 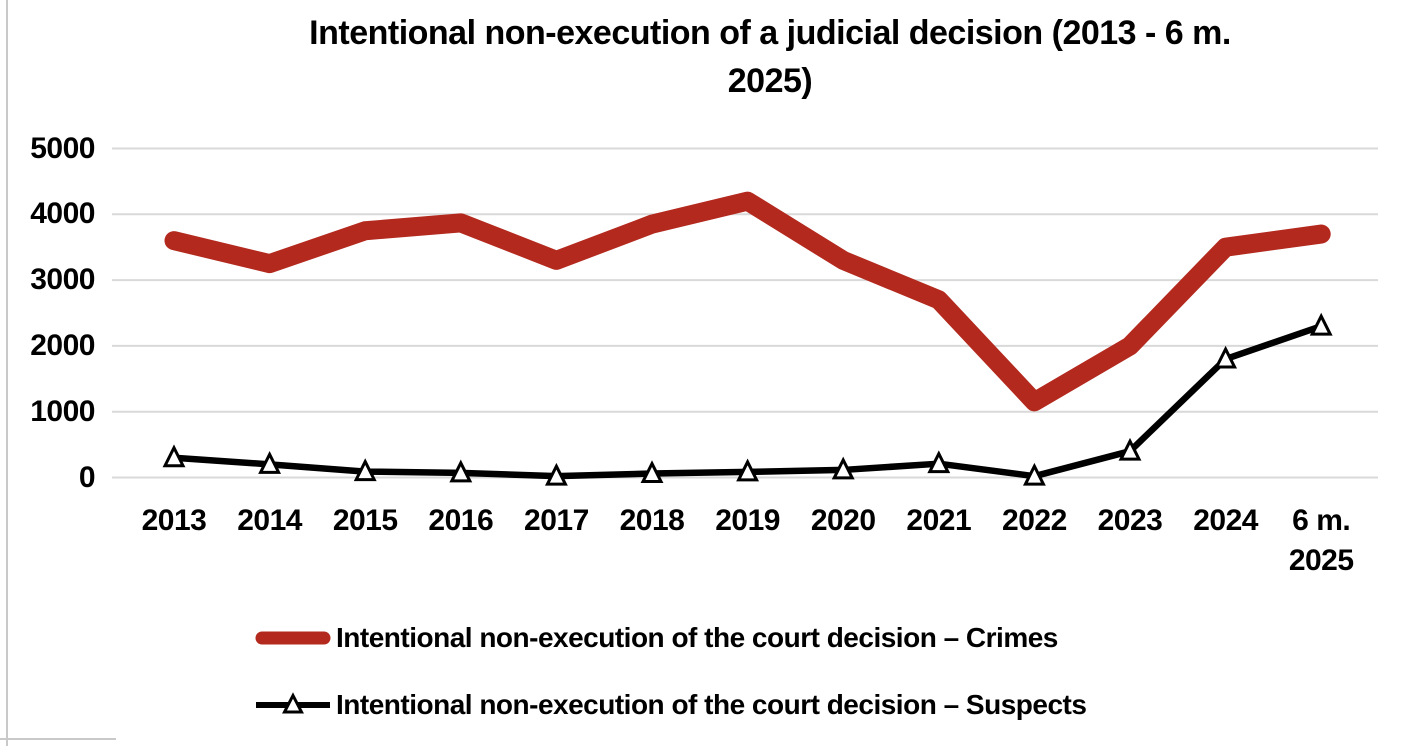 I want to click on y-tick-label-4000: 4000, so click(x=62, y=214).